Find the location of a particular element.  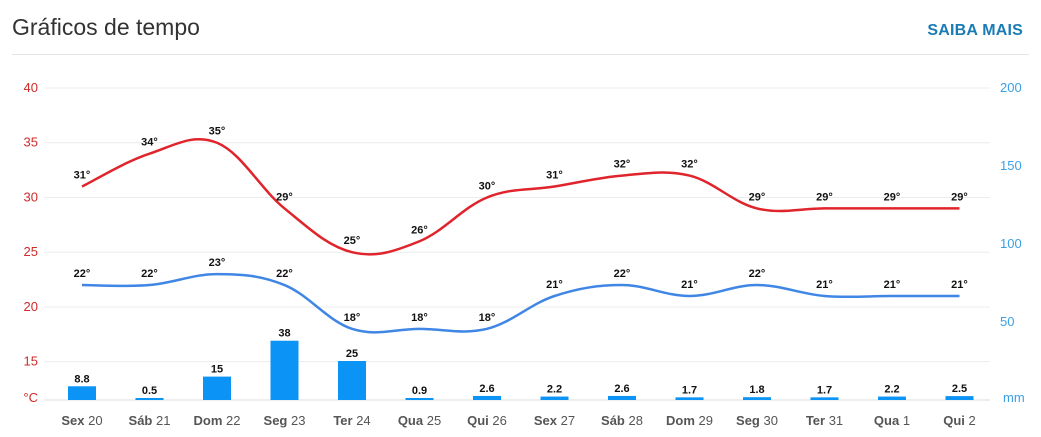

y-left-tick: 25 is located at coordinates (31, 251).